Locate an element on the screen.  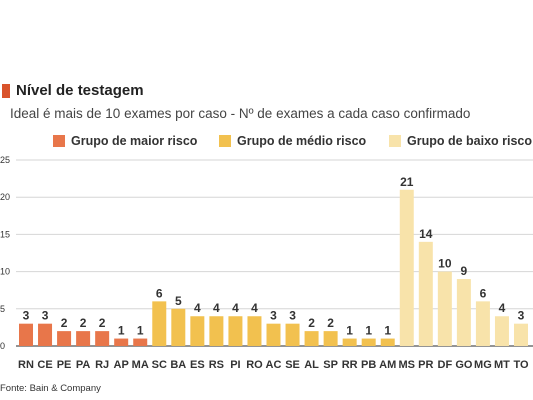
bar-al is located at coordinates (311, 338).